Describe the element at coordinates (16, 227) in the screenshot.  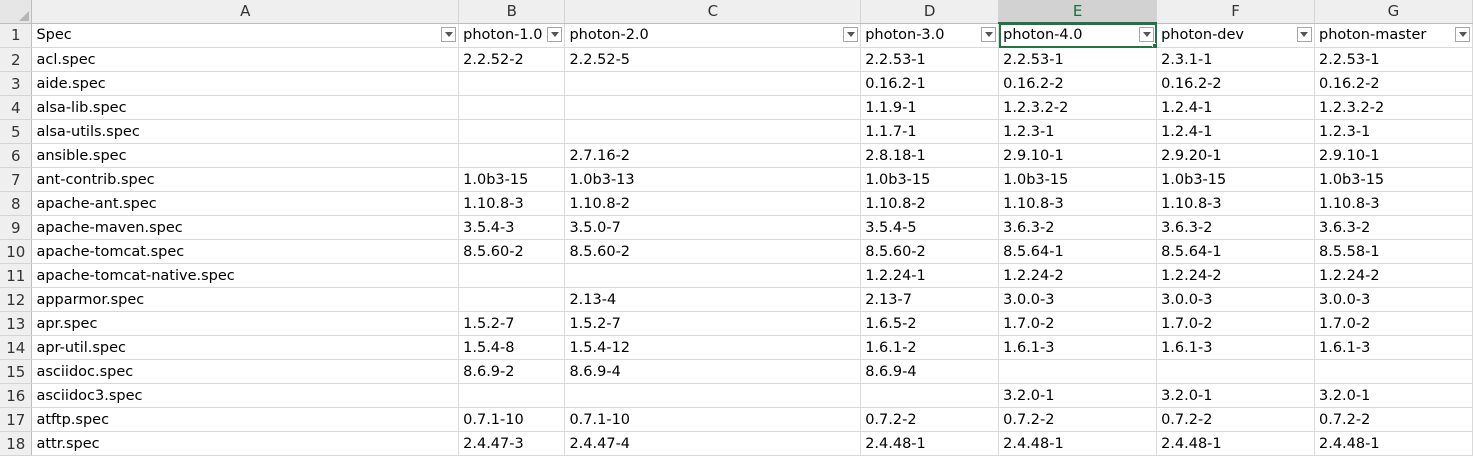
I see `row-number: 9` at that location.